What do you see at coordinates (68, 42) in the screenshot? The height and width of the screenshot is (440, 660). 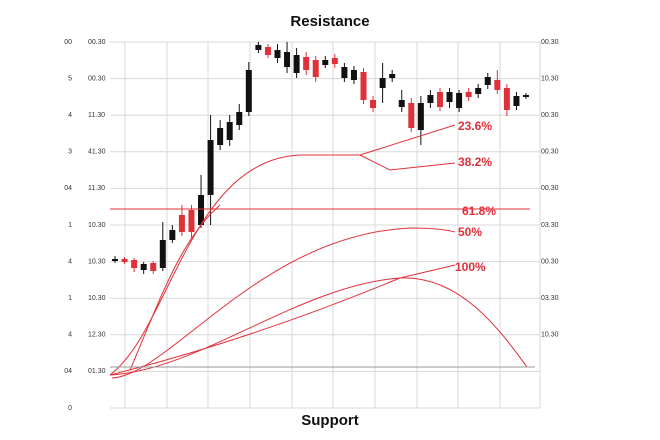 I see `y-tick-label: 00` at bounding box center [68, 42].